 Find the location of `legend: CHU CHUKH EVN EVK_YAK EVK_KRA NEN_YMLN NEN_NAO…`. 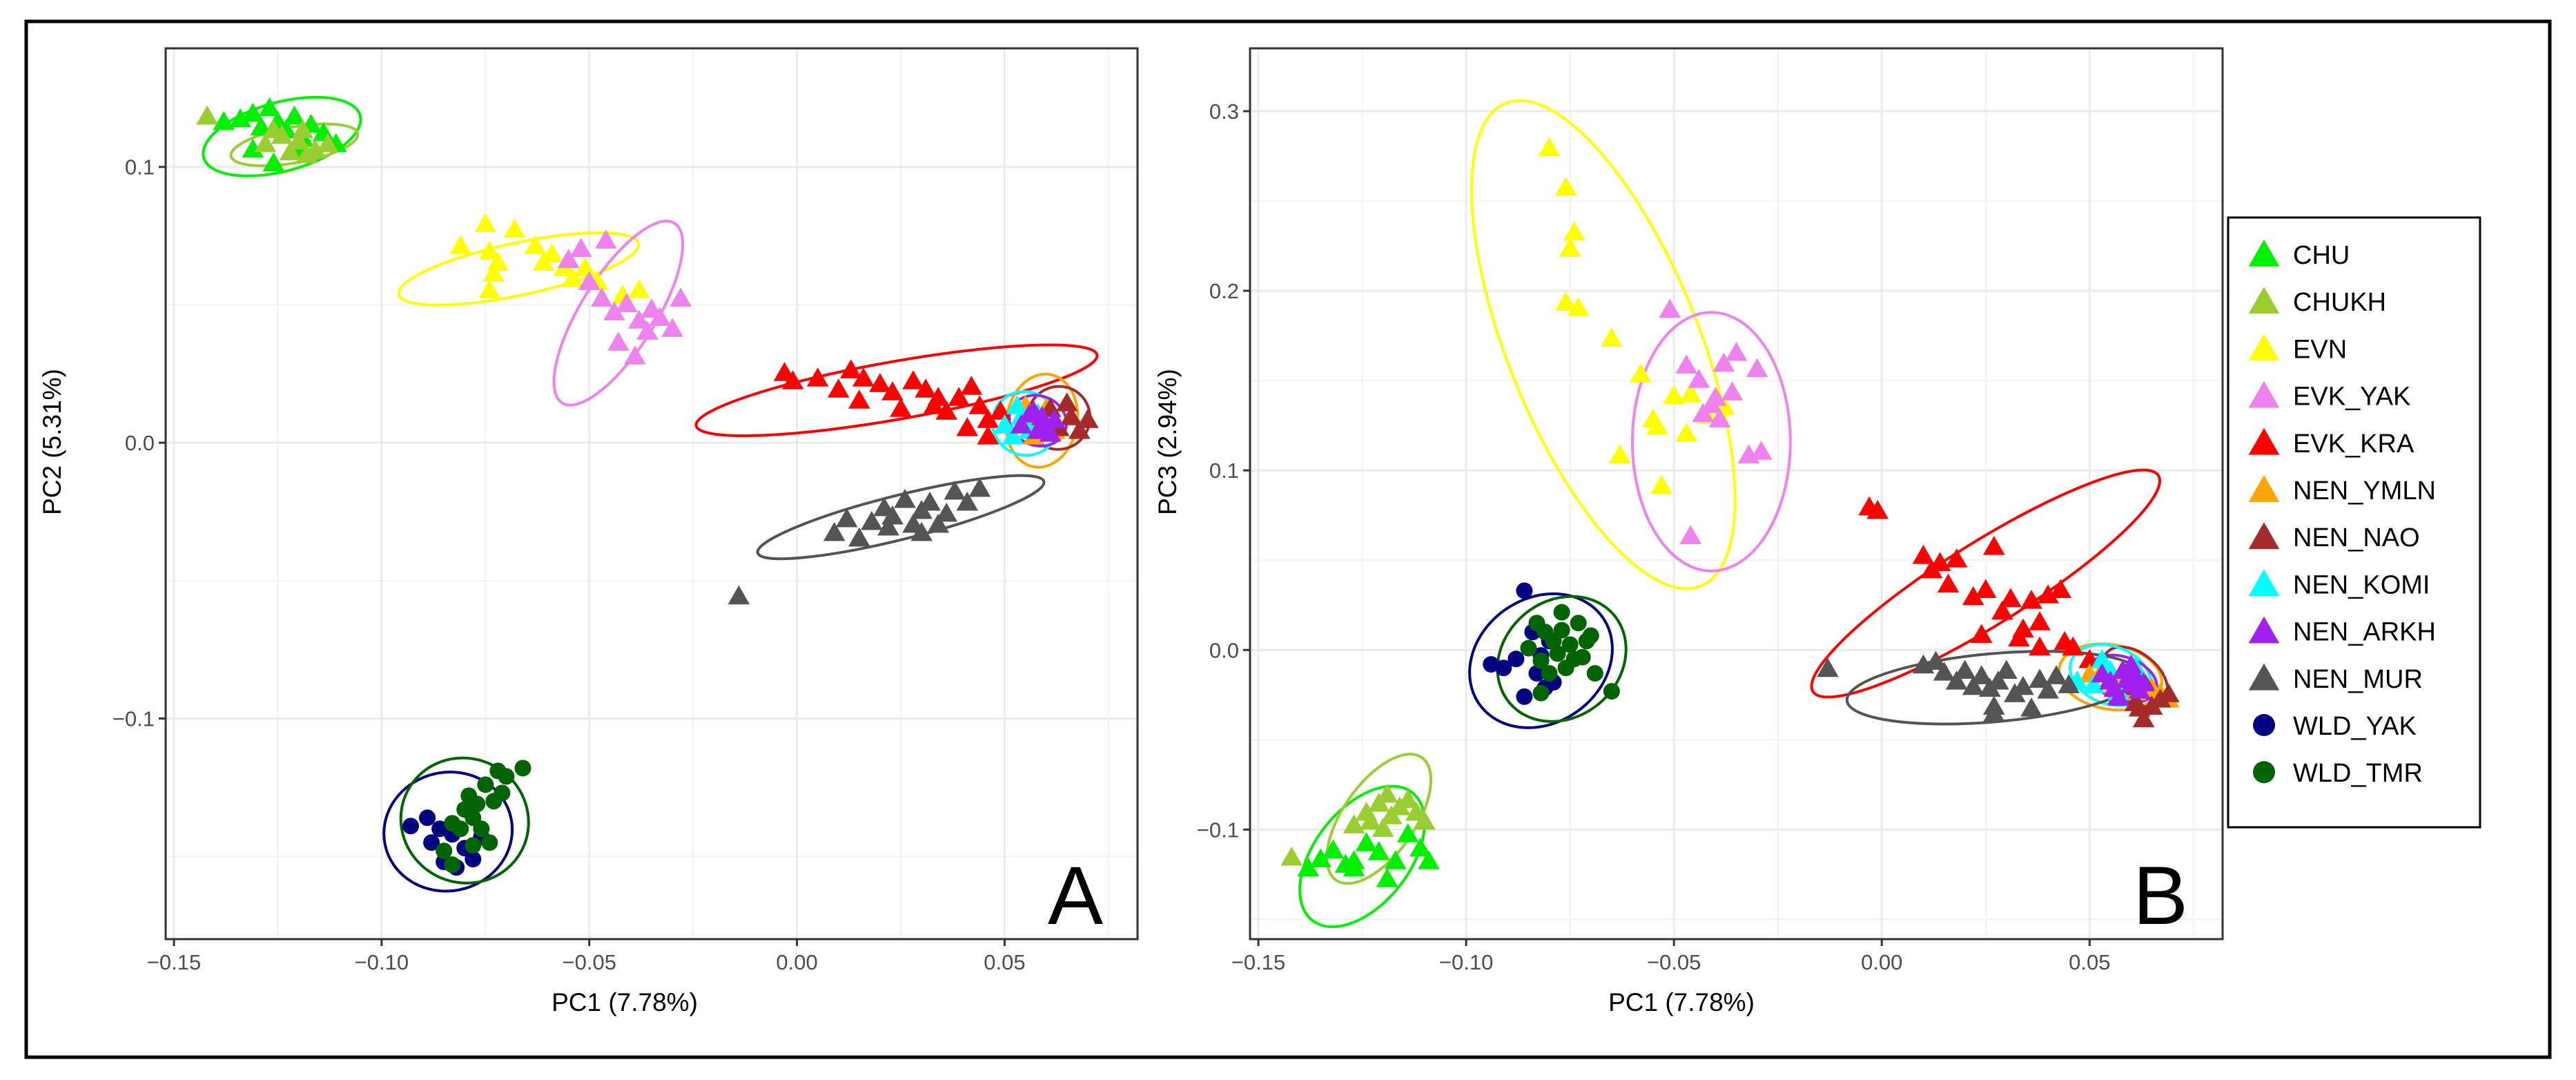

legend: CHU CHUKH EVN EVK_YAK EVK_KRA NEN_YMLN NEN_NAO… is located at coordinates (2354, 522).